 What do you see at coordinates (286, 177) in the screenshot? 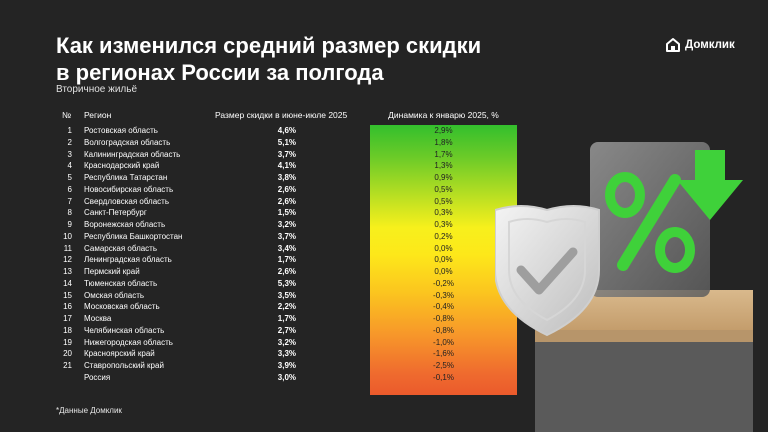
I see `discount-value: 3,8%` at bounding box center [286, 177].